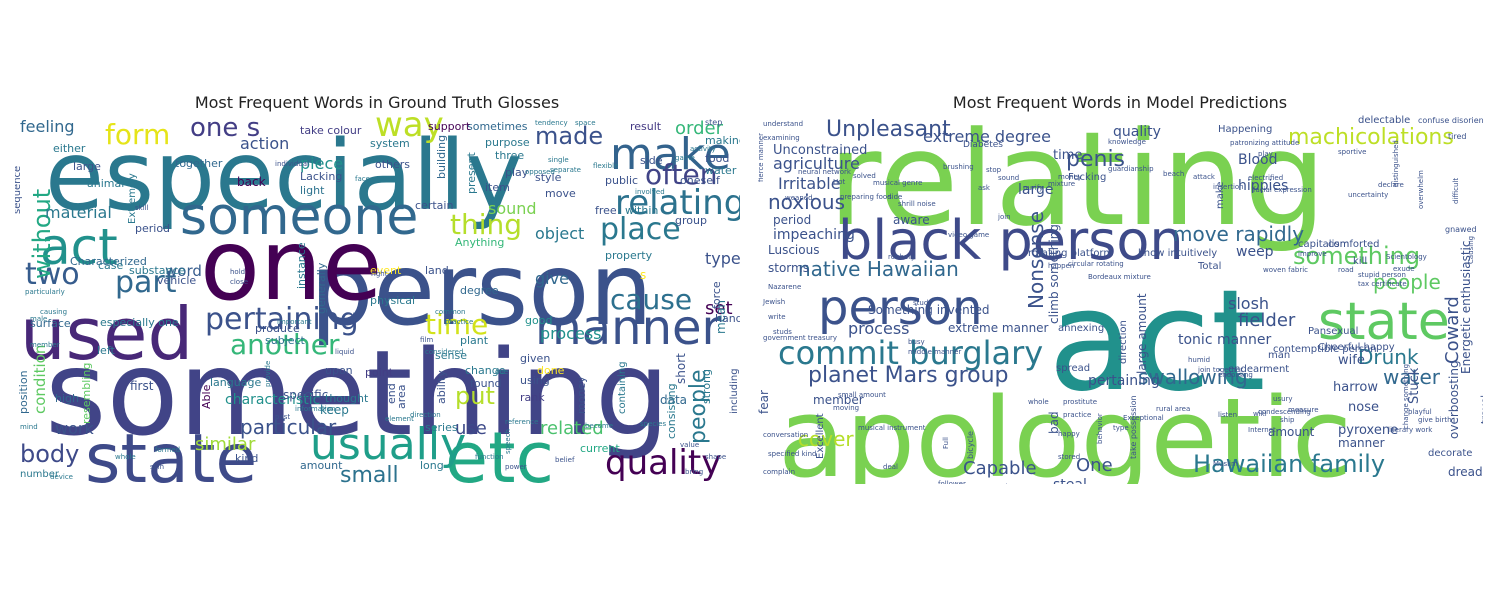 Image resolution: width=1500 pixels, height=600 pixels. I want to click on model-word-understand: understand, so click(783, 124).